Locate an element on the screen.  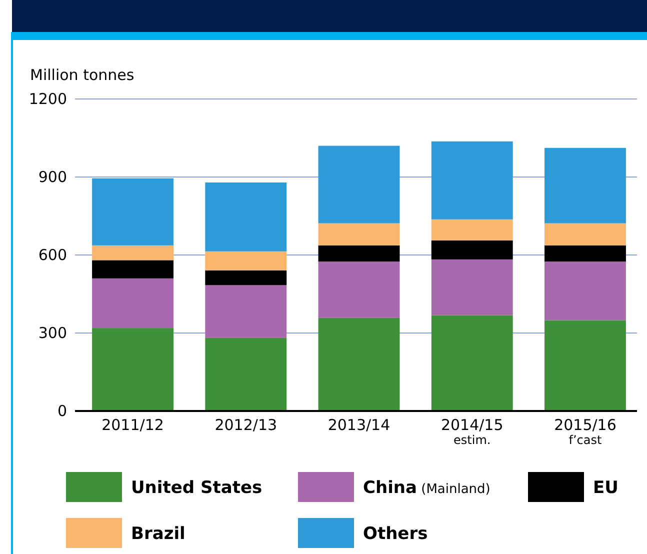
legend-label: Others is located at coordinates (395, 534).